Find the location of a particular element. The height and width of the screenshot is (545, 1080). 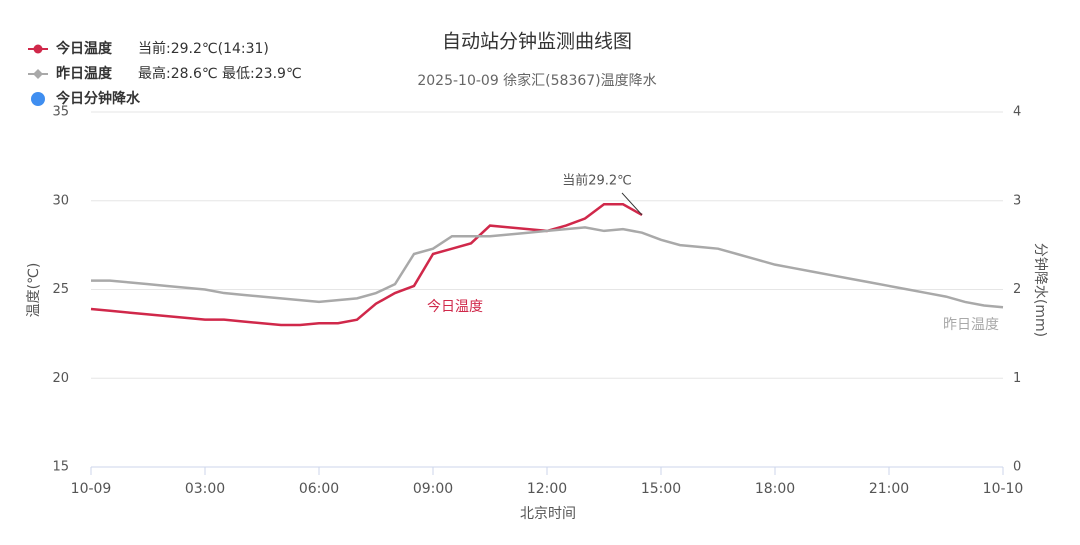

y-tick-label: 30 is located at coordinates (60, 200).